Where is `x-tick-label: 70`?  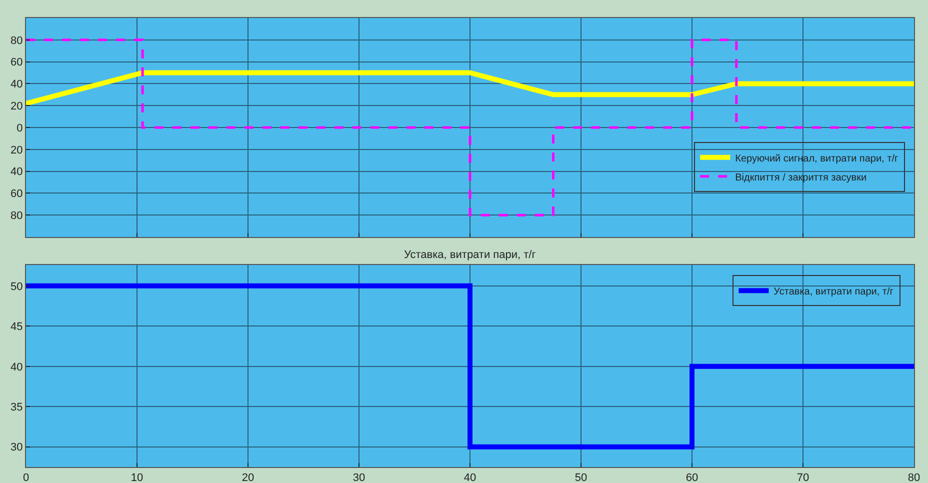
x-tick-label: 70 is located at coordinates (803, 477).